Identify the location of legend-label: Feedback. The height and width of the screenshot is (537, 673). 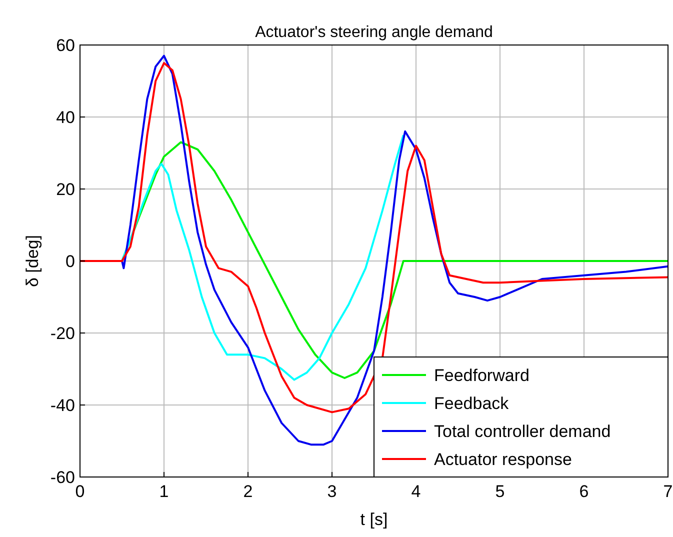
(472, 403).